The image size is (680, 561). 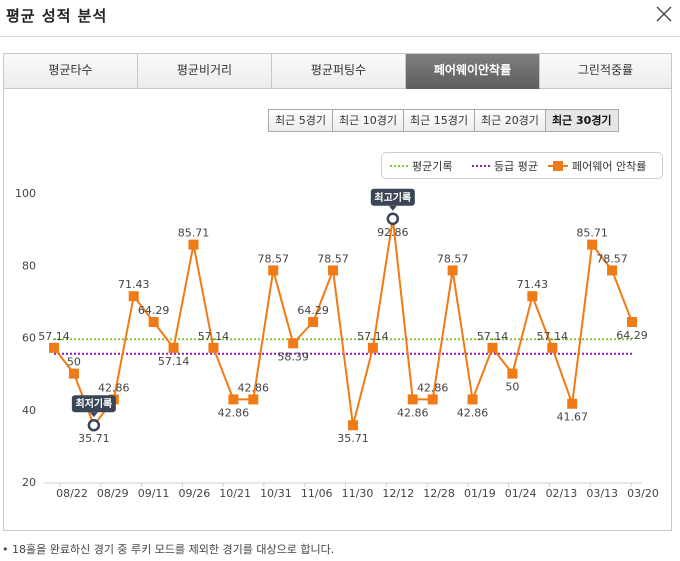 I want to click on range-selector: 최근 5경기 최근 10경기 최근 15경기 최근 20경기 최근 30경기, so click(x=443, y=120).